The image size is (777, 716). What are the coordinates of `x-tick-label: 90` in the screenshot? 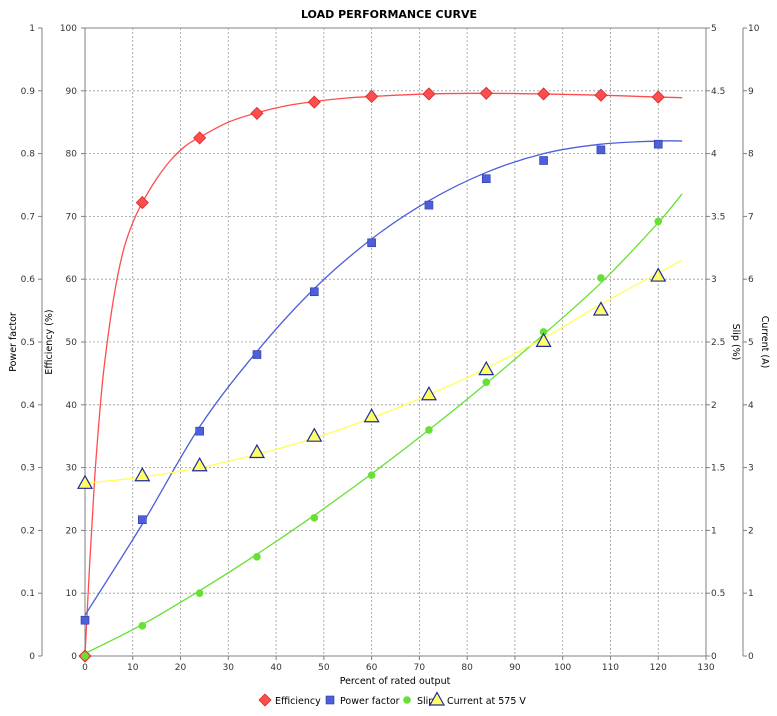 It's located at (515, 668).